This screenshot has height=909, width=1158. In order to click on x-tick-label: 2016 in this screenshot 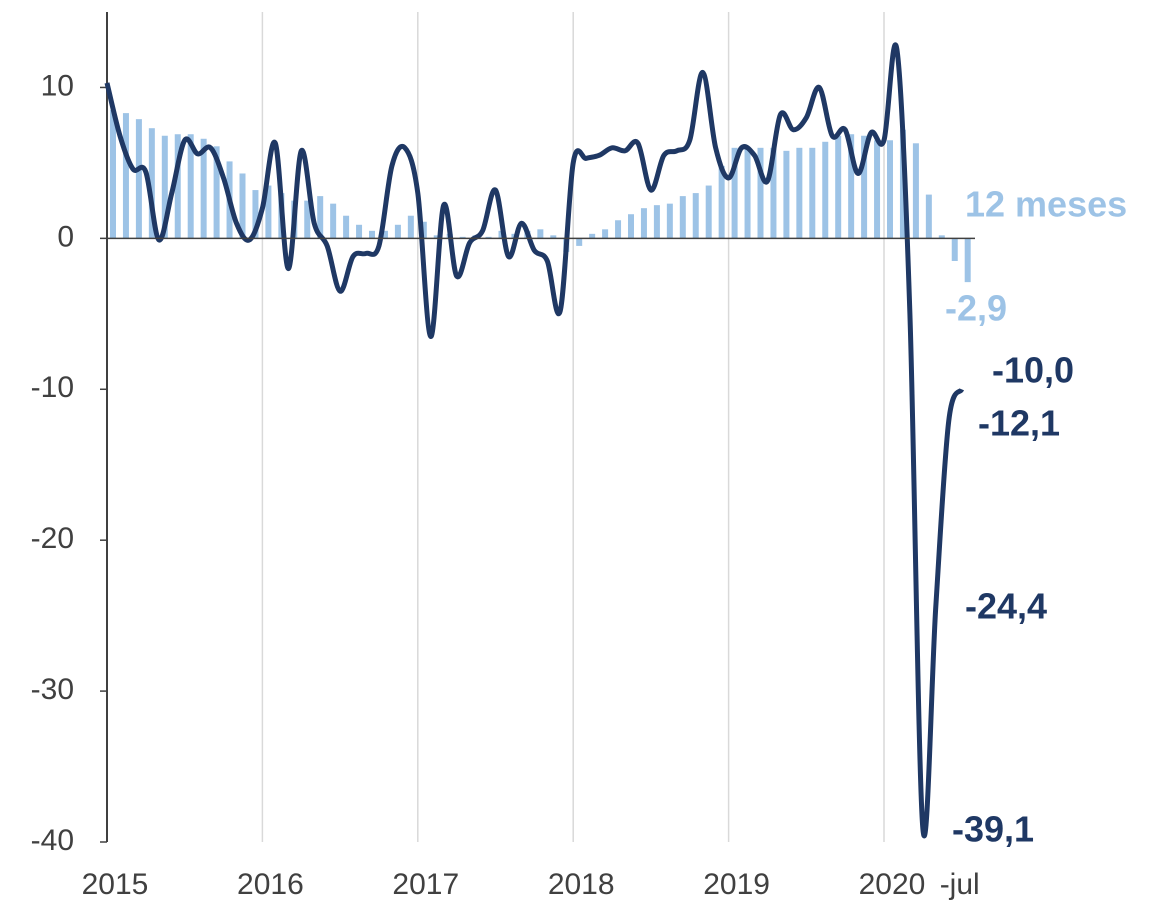, I will do `click(270, 884)`.